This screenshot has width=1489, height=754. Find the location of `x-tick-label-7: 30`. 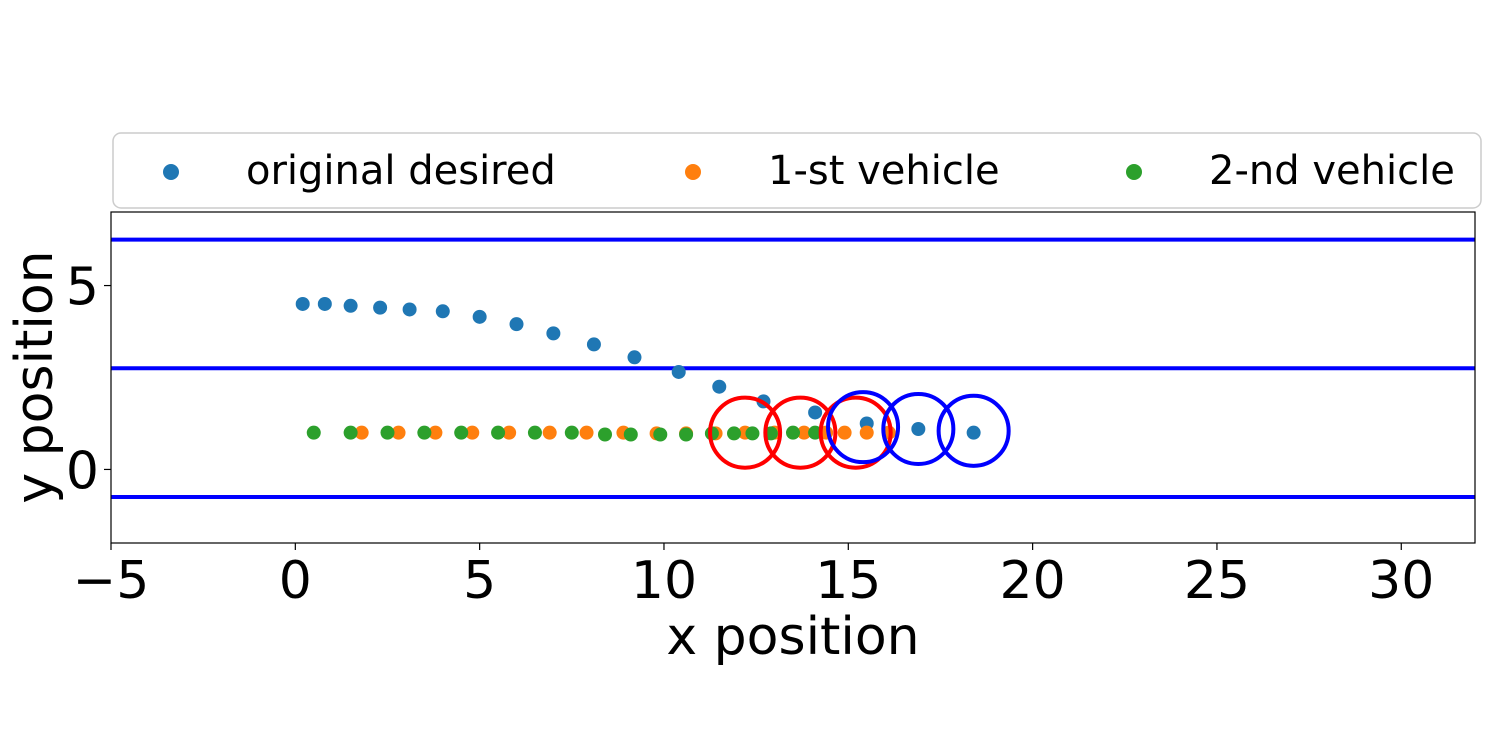

x-tick-label-7: 30 is located at coordinates (1401, 581).